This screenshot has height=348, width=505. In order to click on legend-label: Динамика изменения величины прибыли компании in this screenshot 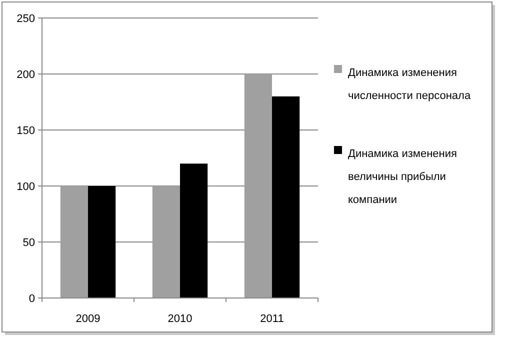, I will do `click(402, 177)`.